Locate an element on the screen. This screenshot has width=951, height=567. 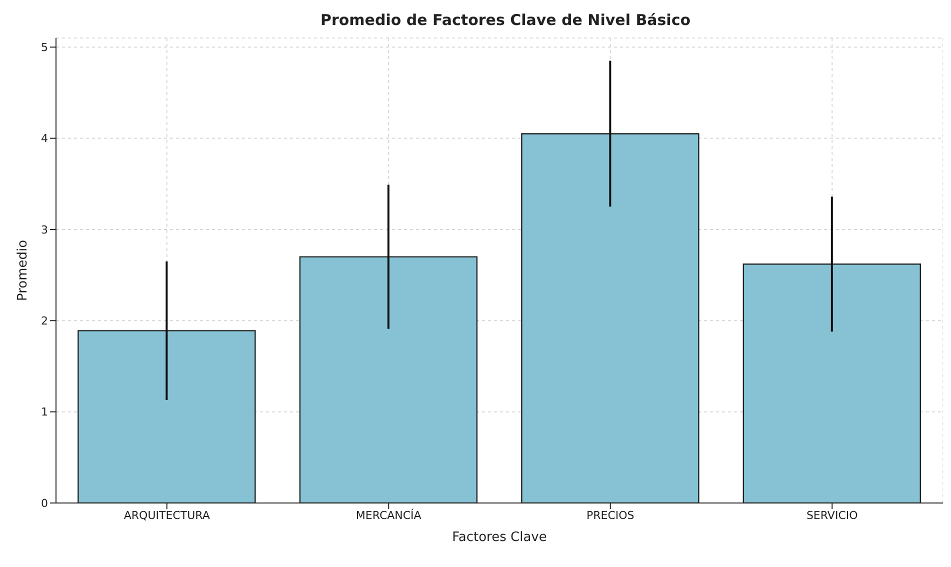
x-tick-label: PRECIOS is located at coordinates (610, 515).